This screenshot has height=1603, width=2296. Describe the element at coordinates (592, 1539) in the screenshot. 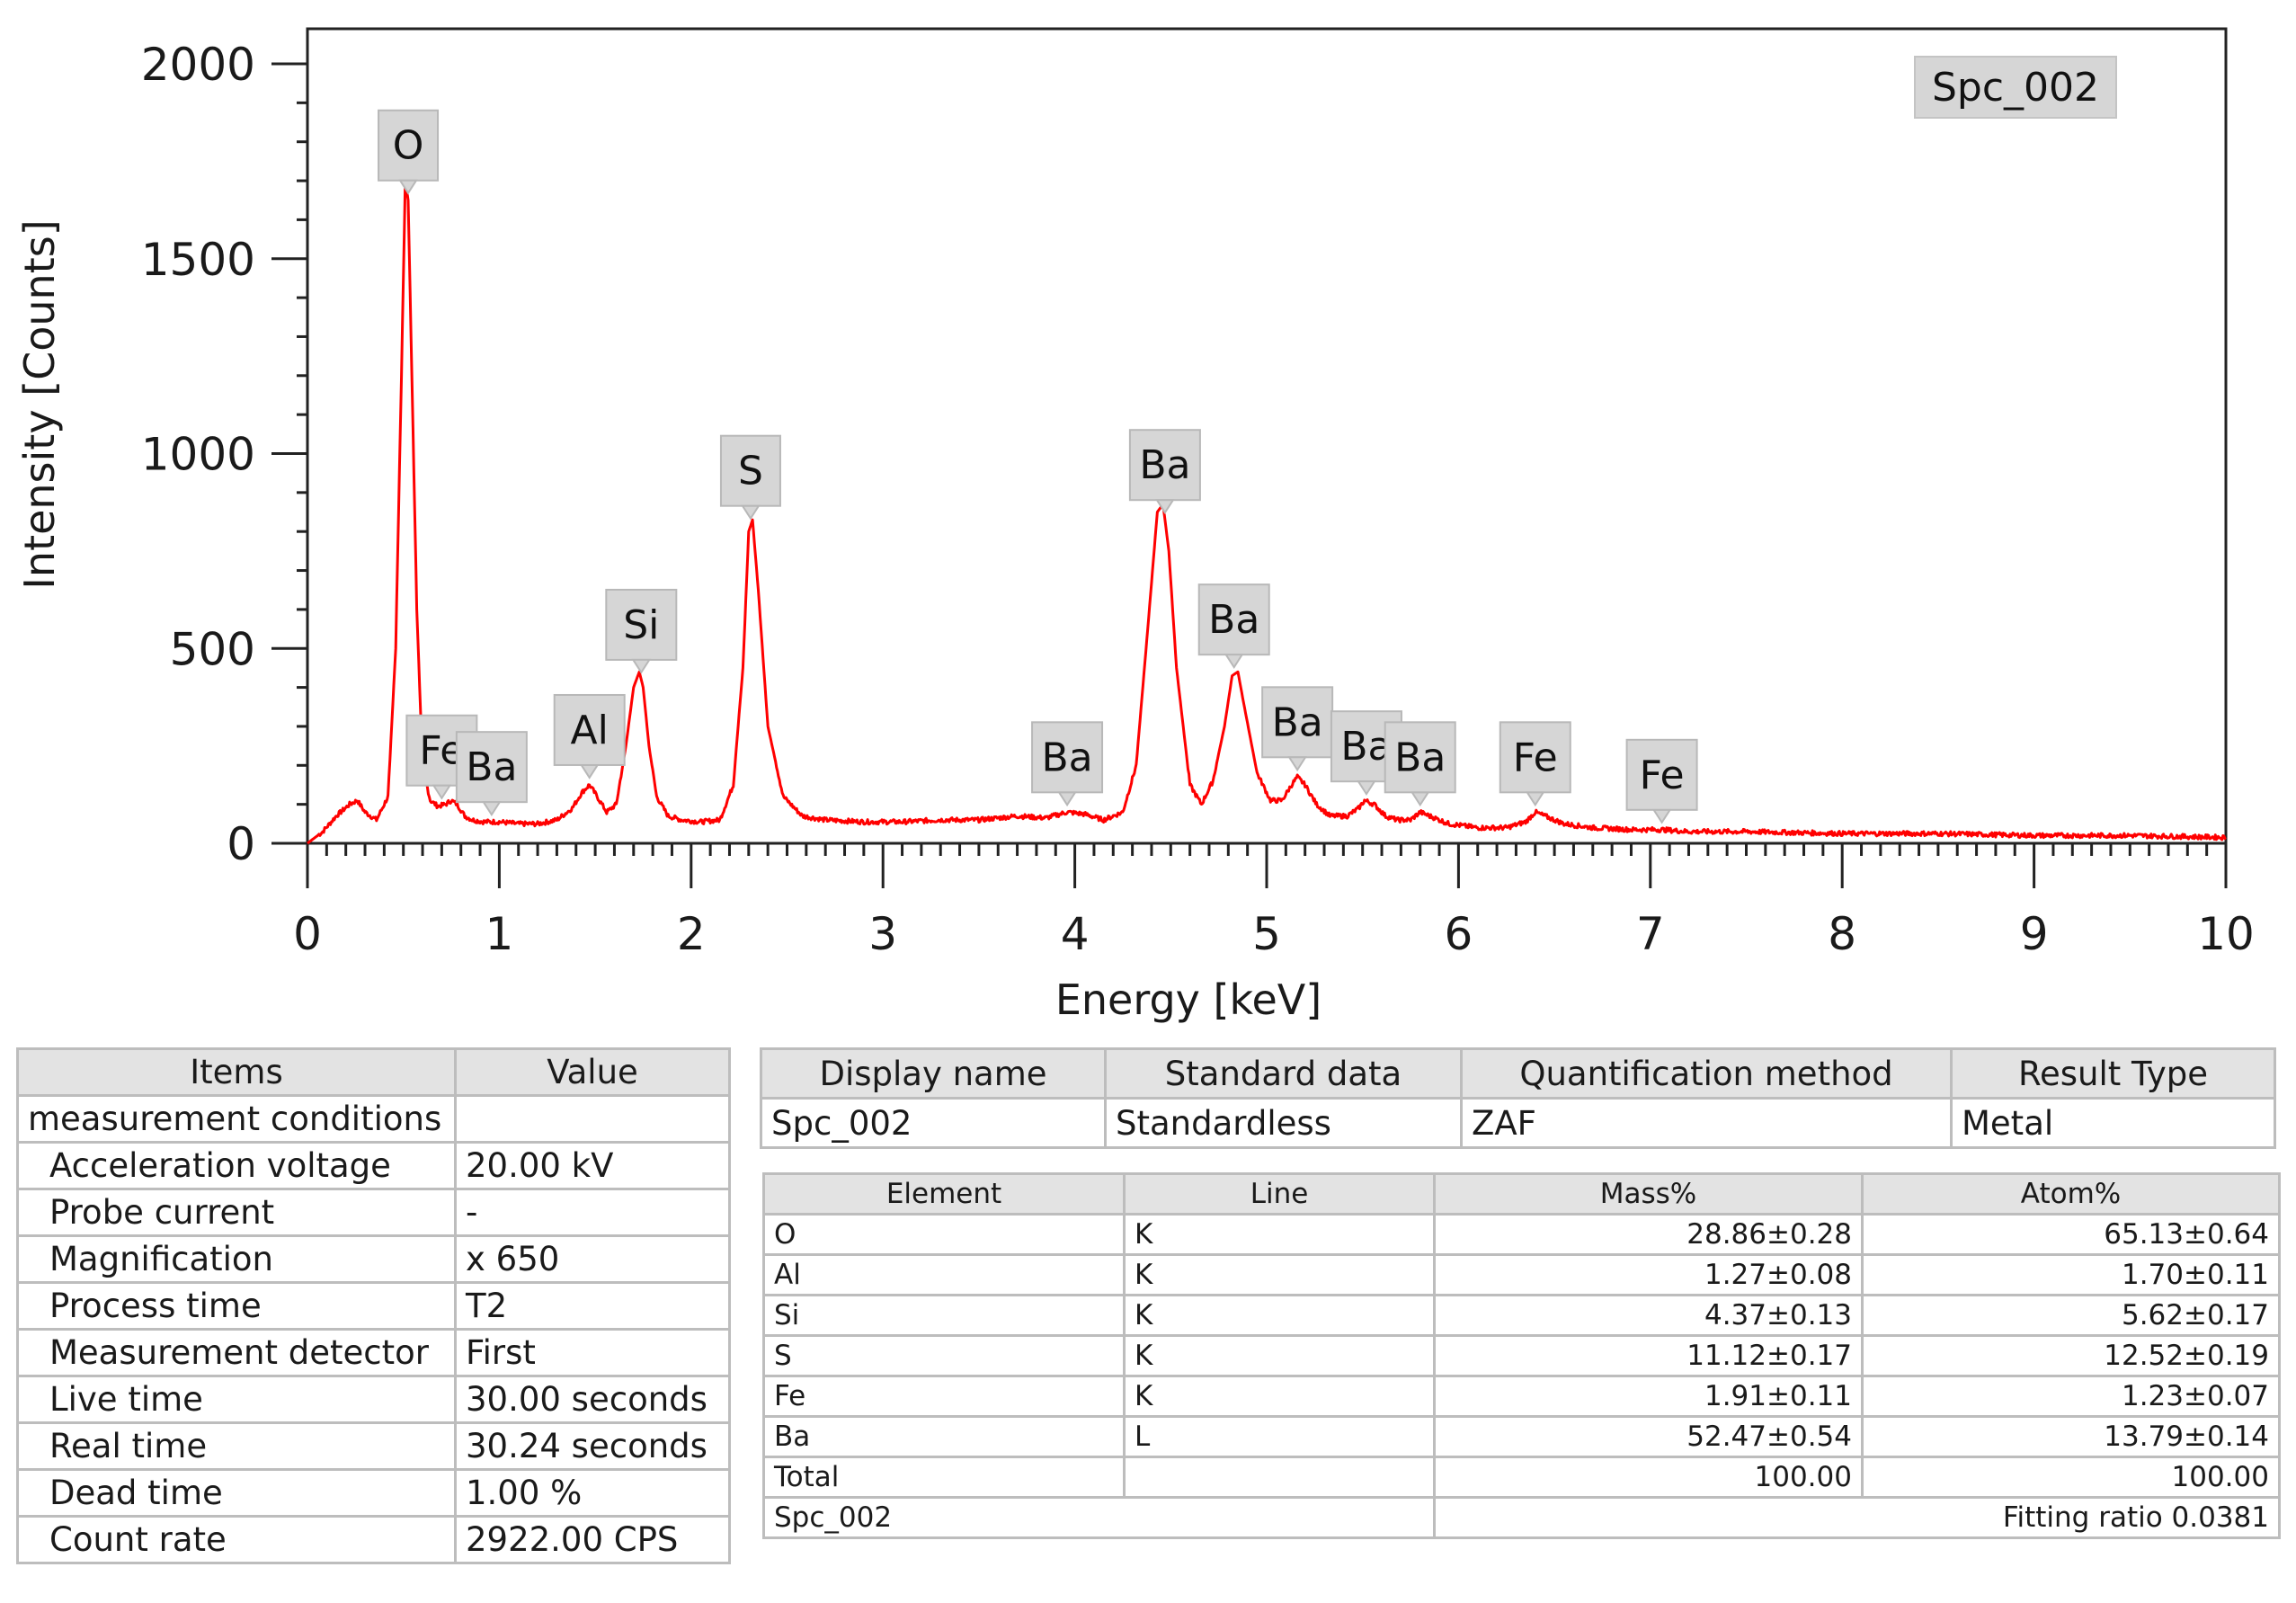

I see `condition-value: 2922.00 CPS` at that location.